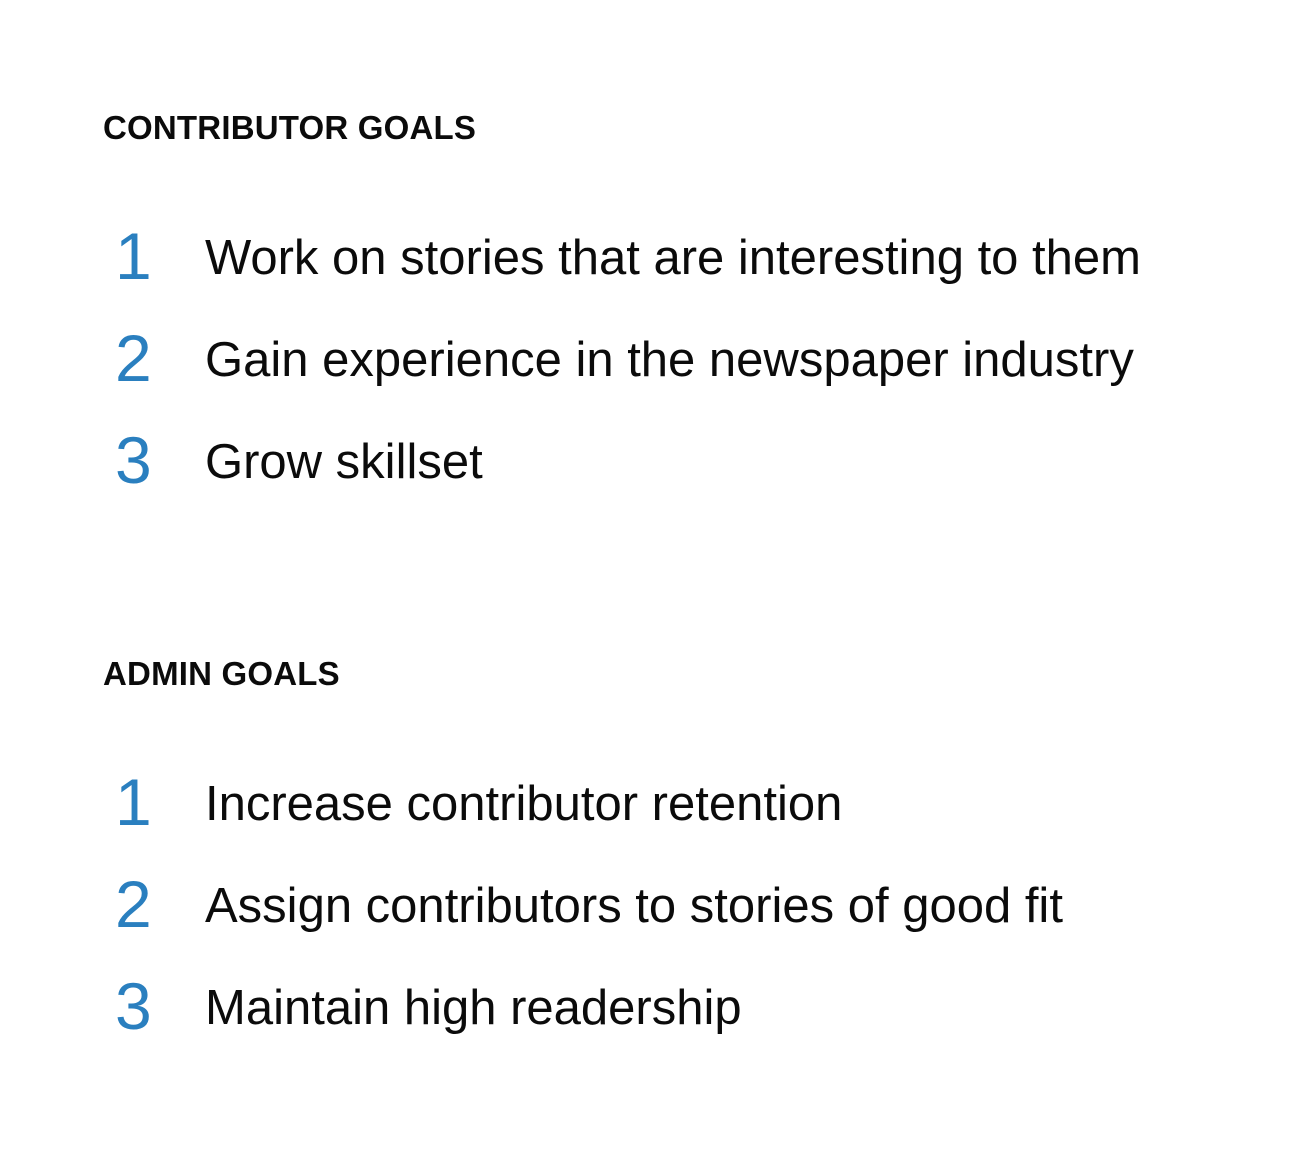 The width and height of the screenshot is (1290, 1152). I want to click on goal-text: Increase contributor retention, so click(524, 804).